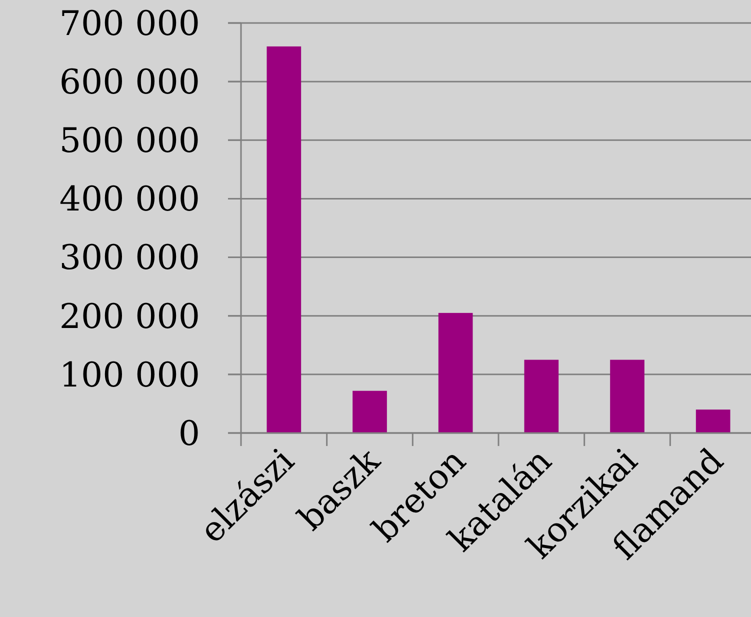  I want to click on y-tick-label: 100 000, so click(129, 375).